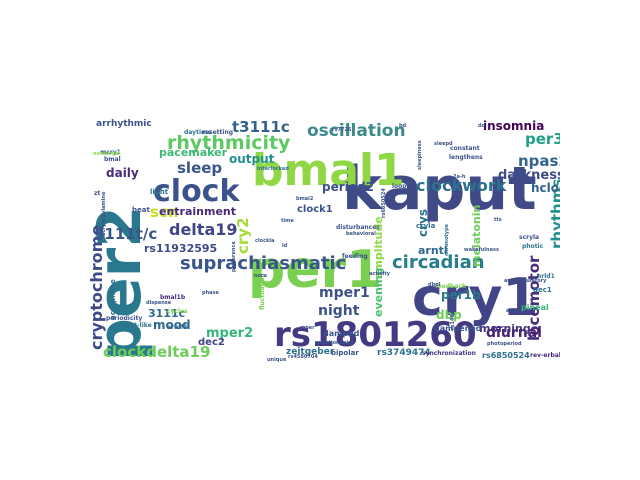  Describe the element at coordinates (554, 214) in the screenshot. I see `word-rhythms: rhythms` at that location.